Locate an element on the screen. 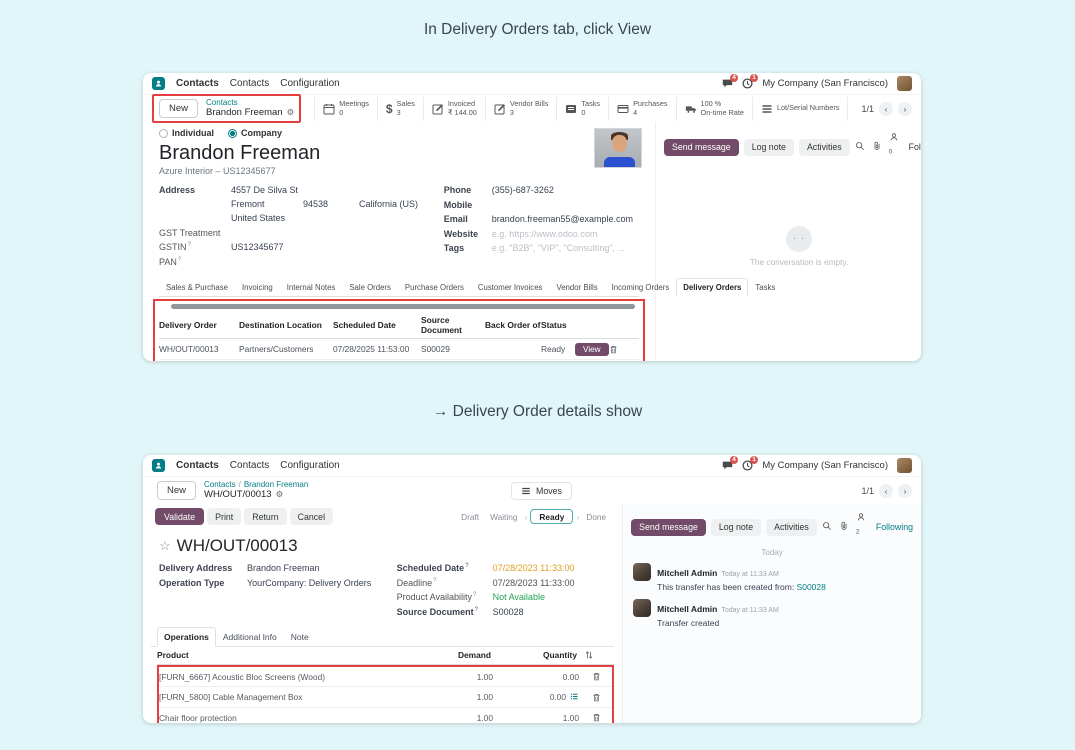 The height and width of the screenshot is (750, 1075). tab-additional-info: Additional Info is located at coordinates (249, 637).